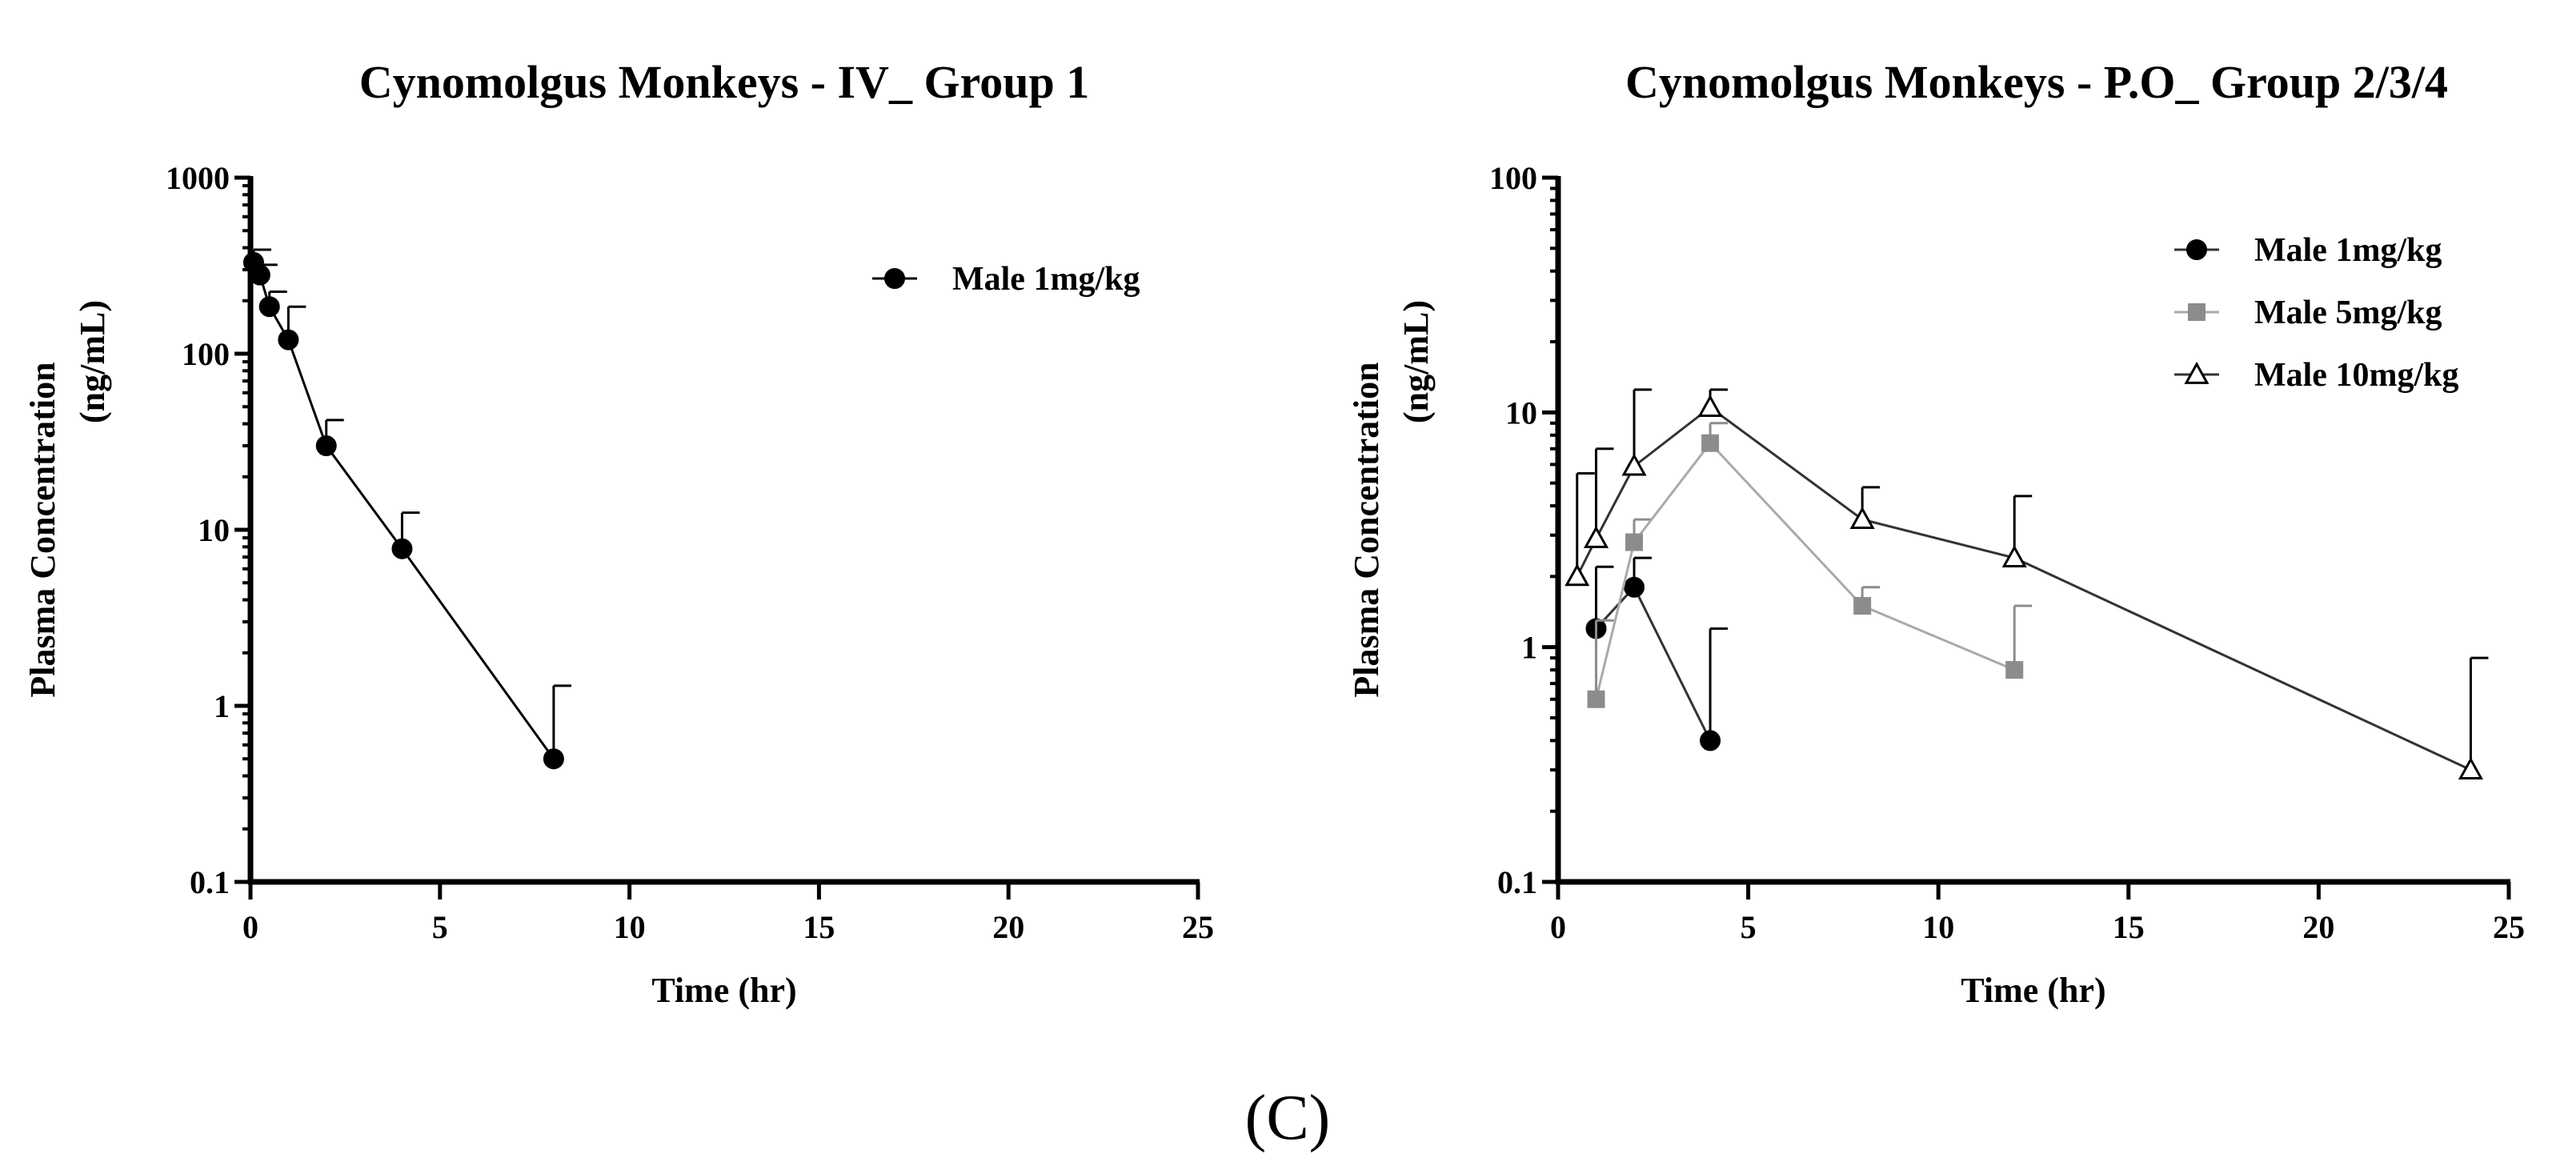 This screenshot has height=1166, width=2576. What do you see at coordinates (1288, 1118) in the screenshot?
I see `figure-label: (C)` at bounding box center [1288, 1118].